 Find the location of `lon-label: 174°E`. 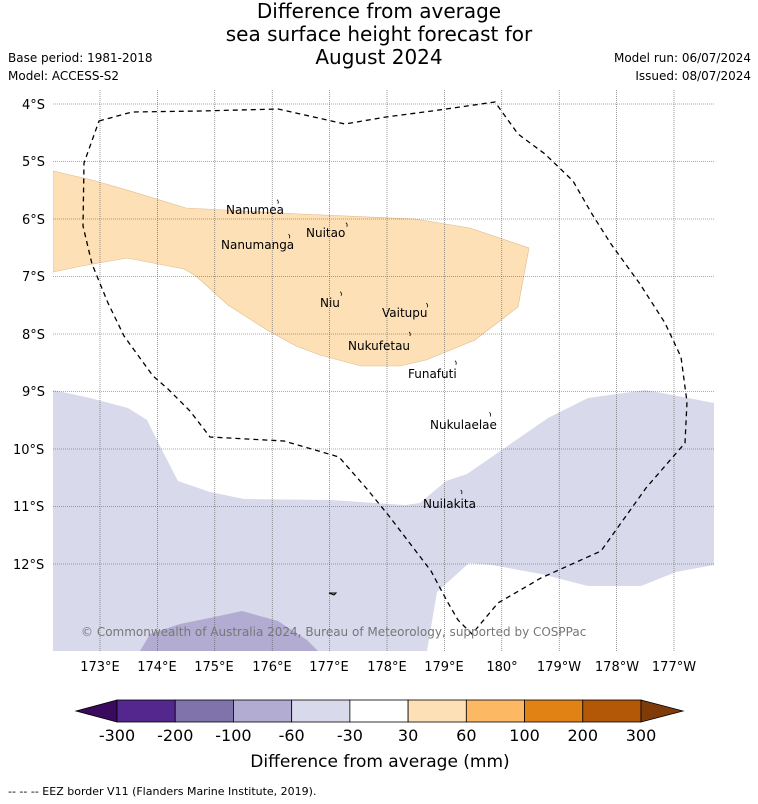

lon-label: 174°E is located at coordinates (157, 667).